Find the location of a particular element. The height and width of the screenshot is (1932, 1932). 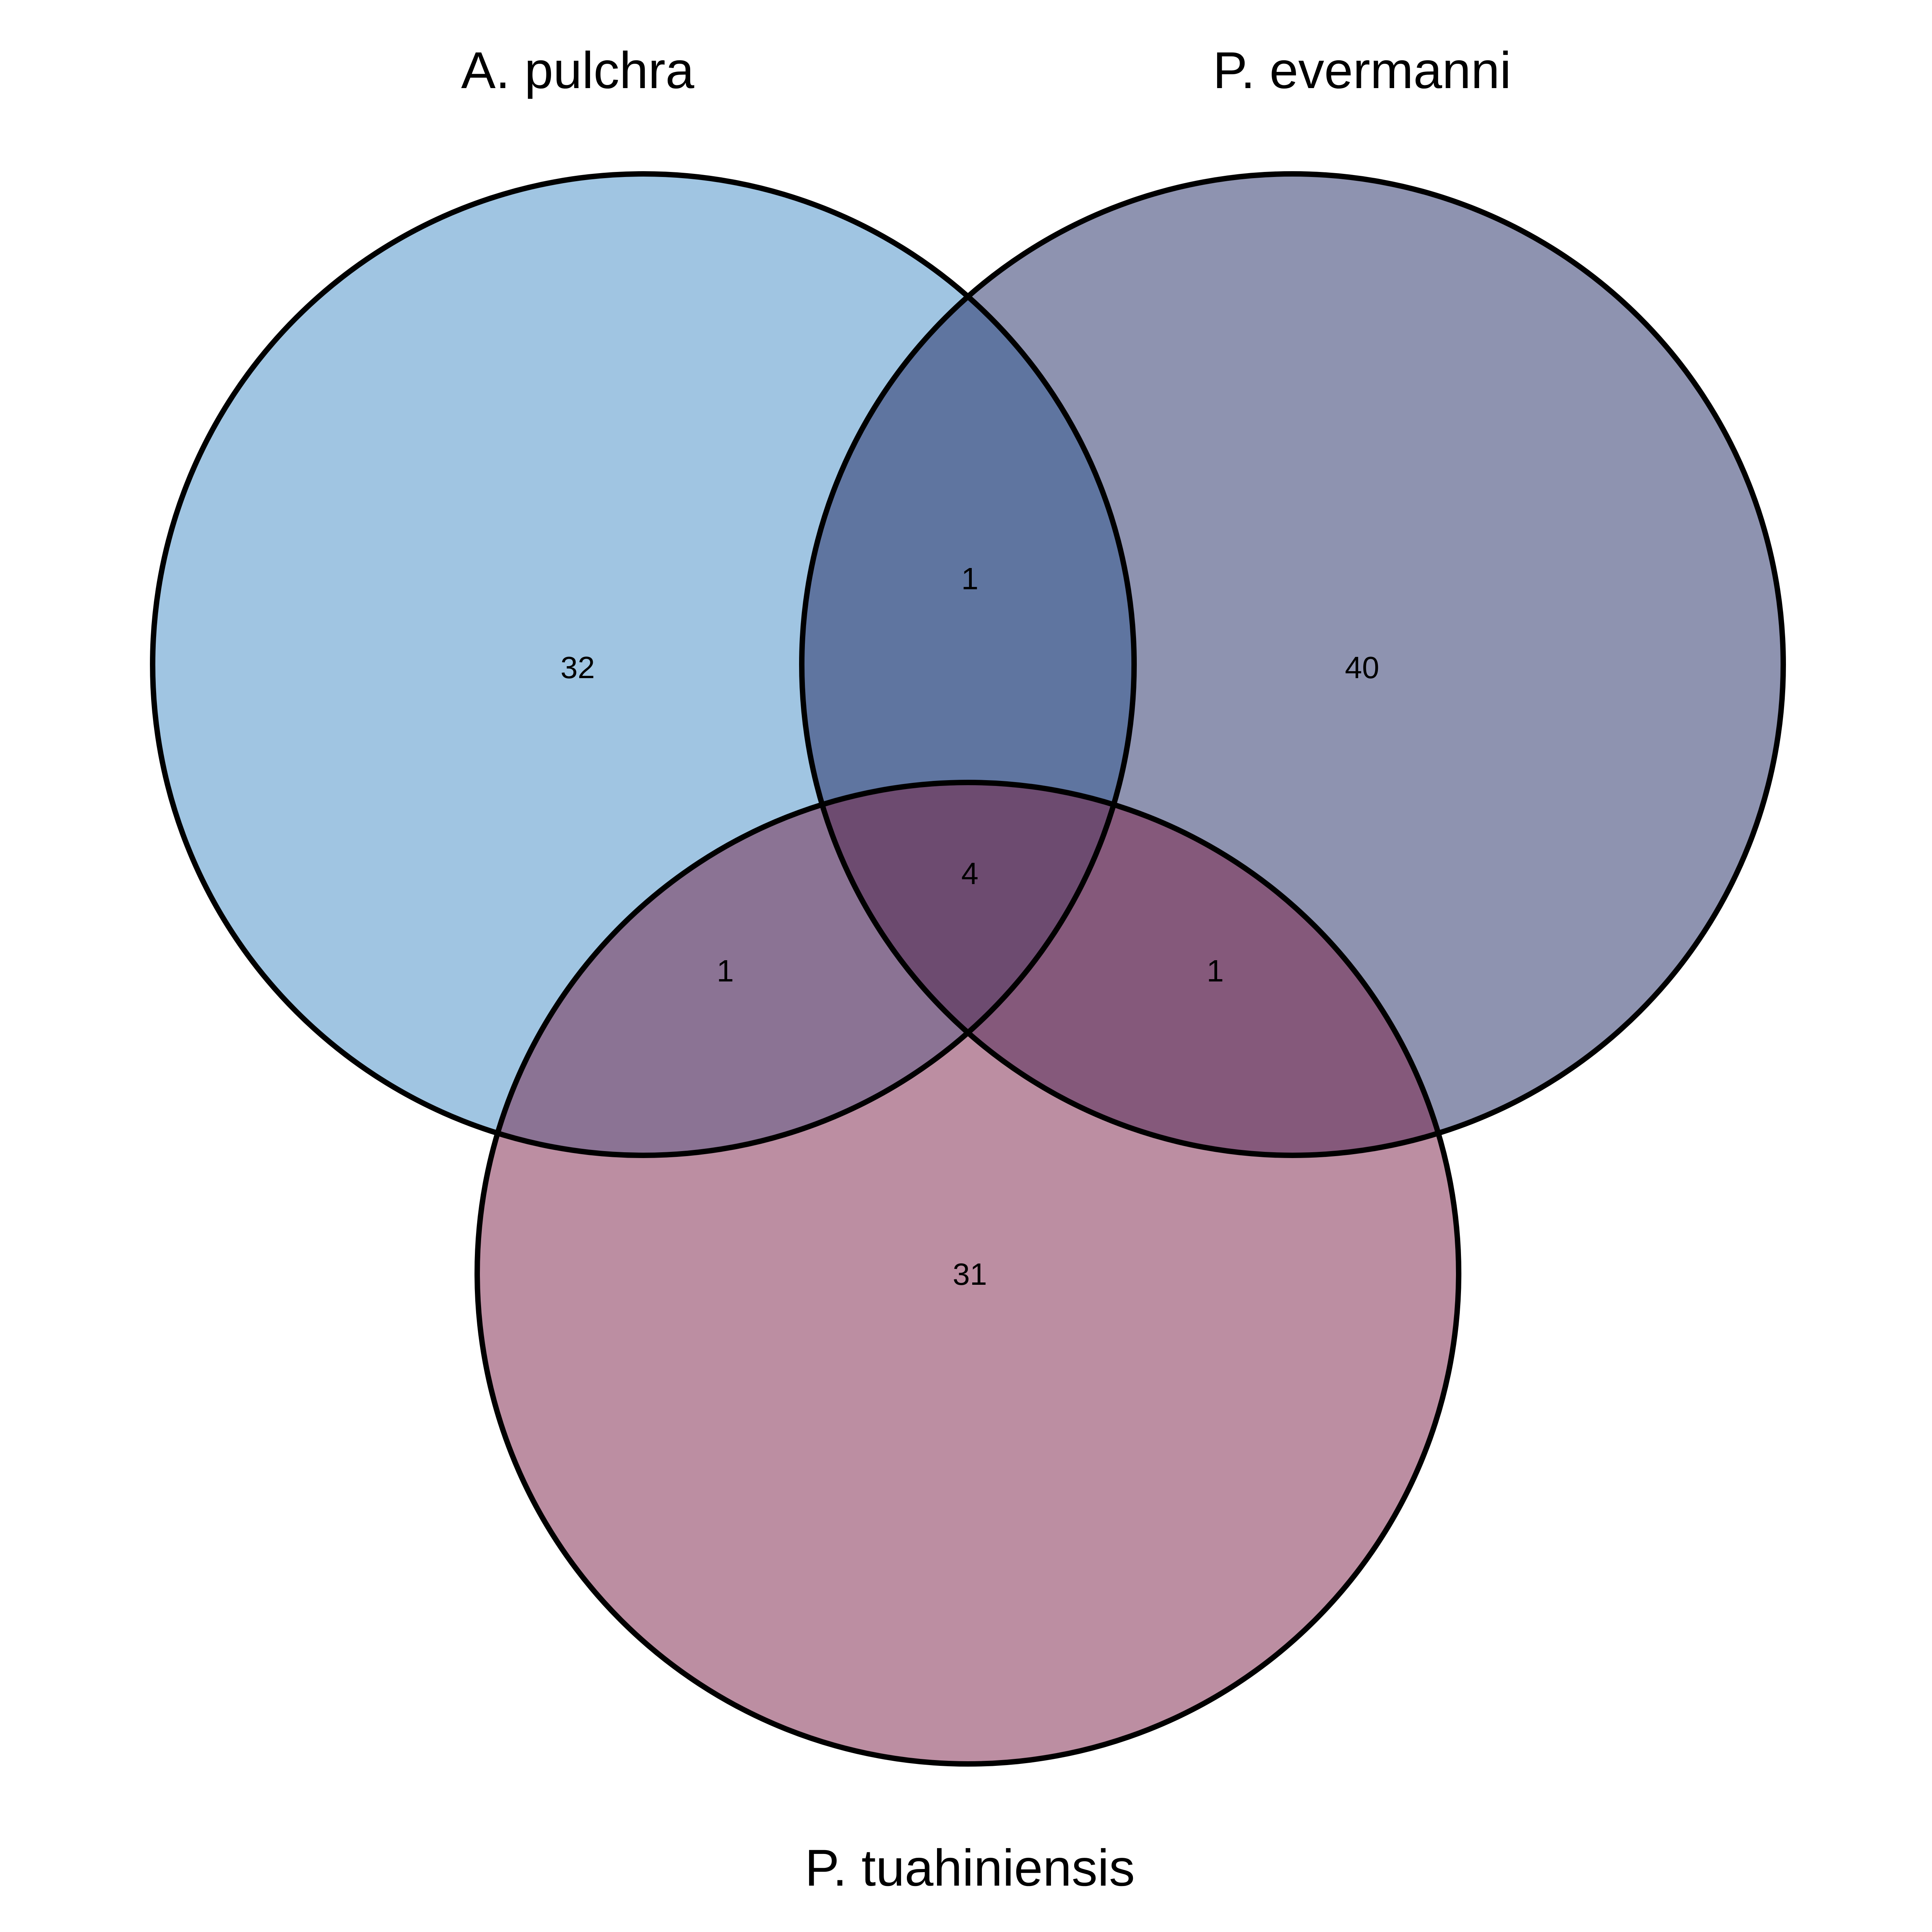

overlap-abc-region is located at coordinates (968, 969).